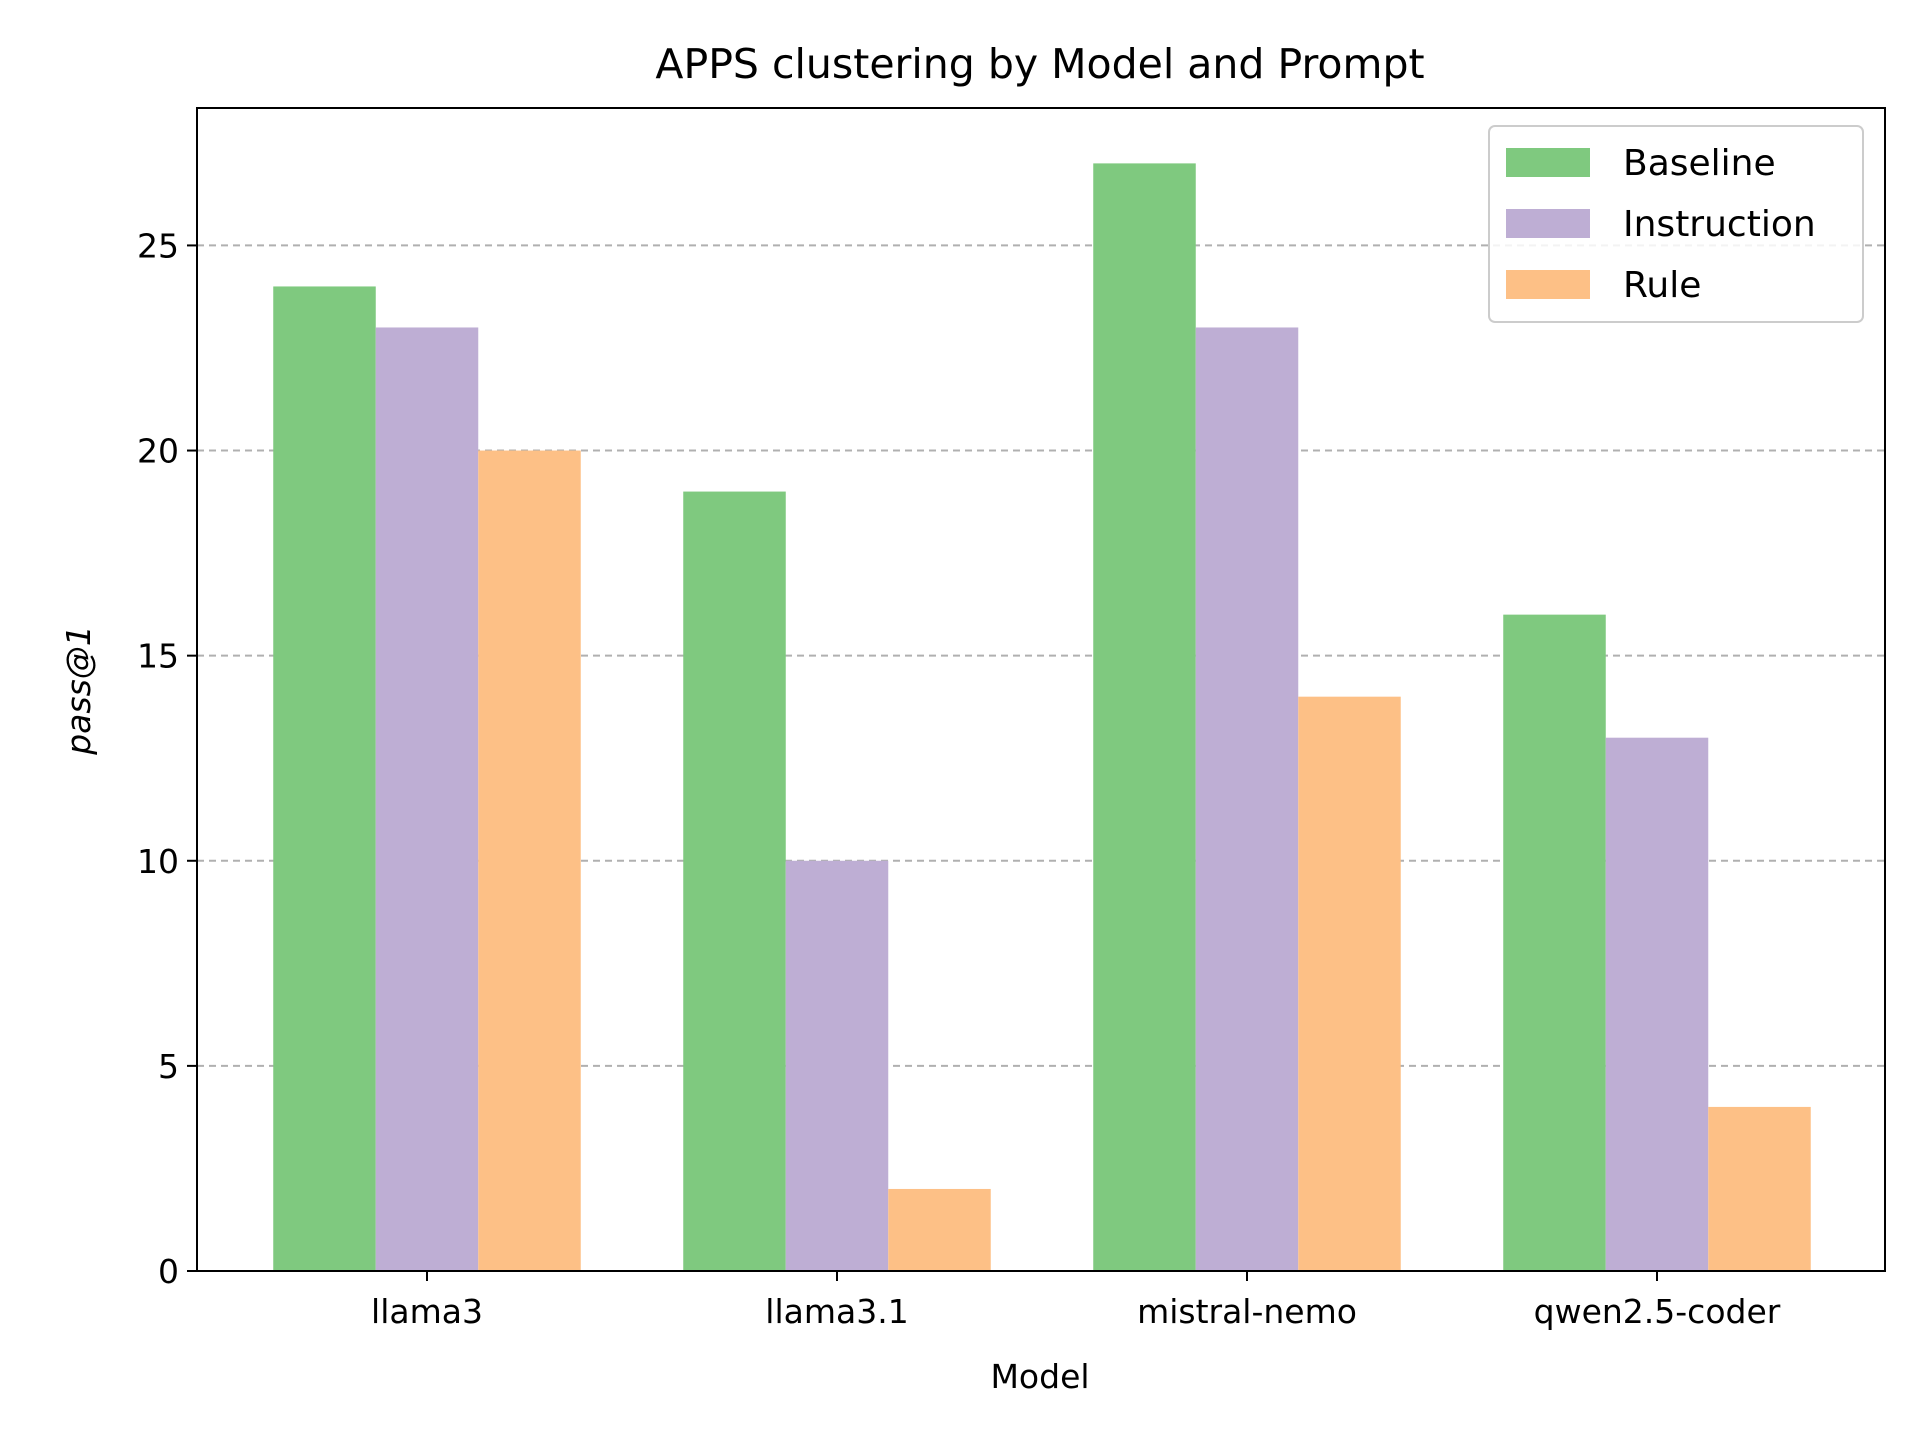 The height and width of the screenshot is (1440, 1920). Describe the element at coordinates (78, 690) in the screenshot. I see `y-axis-label: pass@1` at that location.